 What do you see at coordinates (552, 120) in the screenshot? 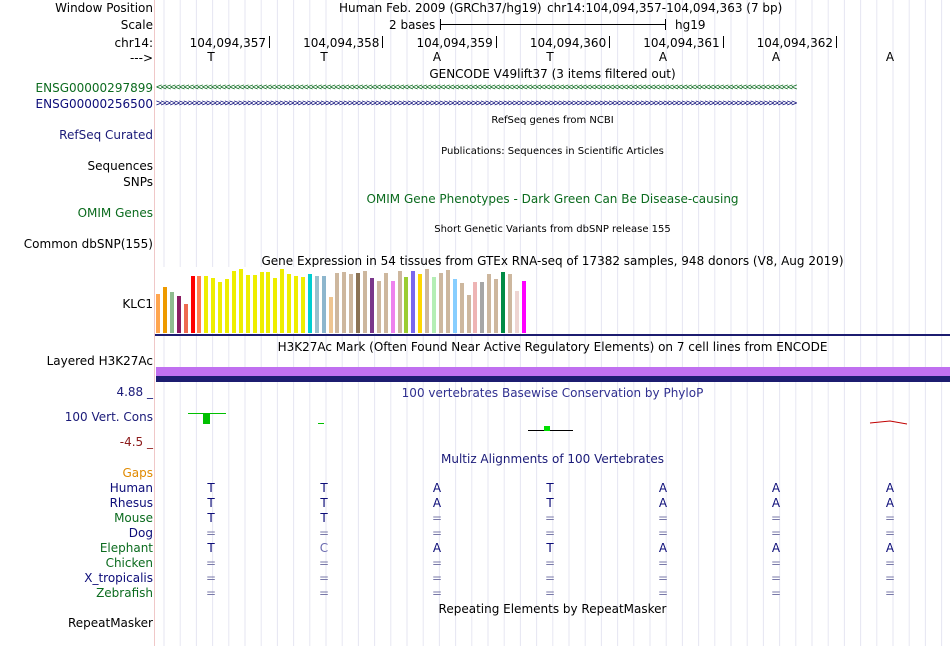
I see `refseq-track-title: RefSeq genes from NCBI` at bounding box center [552, 120].